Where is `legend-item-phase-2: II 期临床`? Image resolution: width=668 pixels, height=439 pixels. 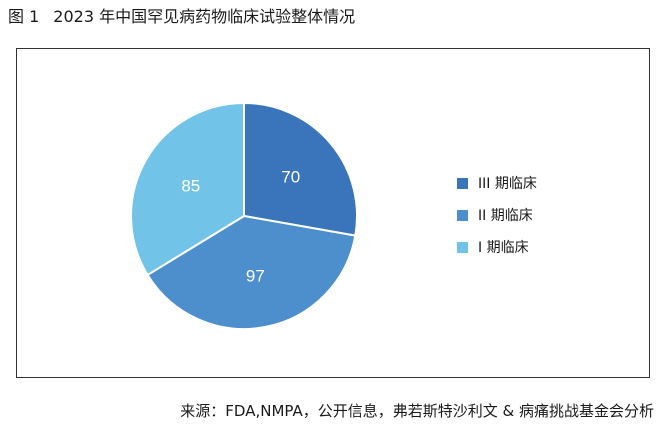 legend-item-phase-2: II 期临床 is located at coordinates (497, 215).